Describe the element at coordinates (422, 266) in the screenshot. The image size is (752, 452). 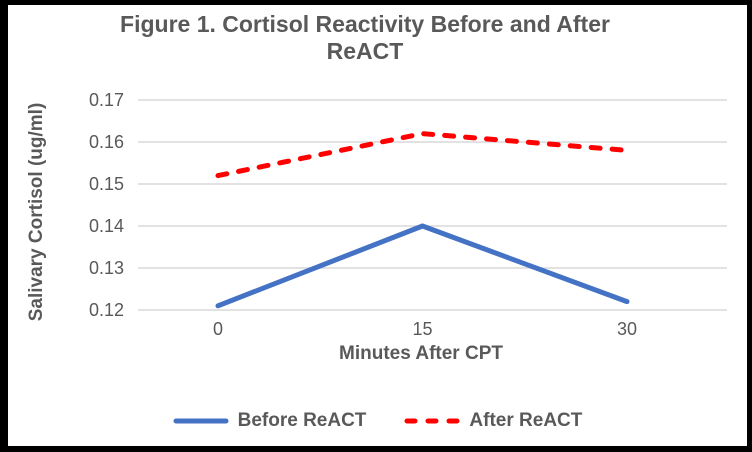
I see `series-line-before-react` at that location.